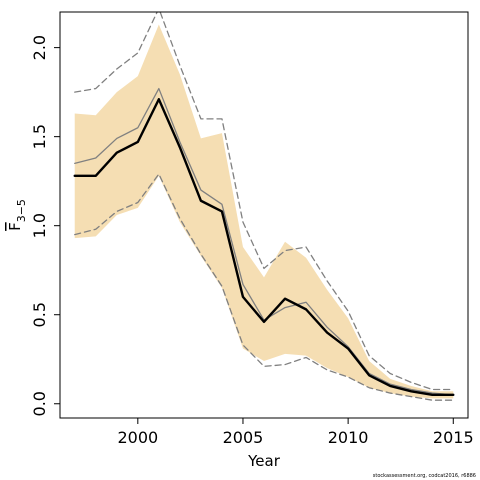 Image resolution: width=480 pixels, height=480 pixels. I want to click on y-axis-title: F3−5, so click(17, 215).